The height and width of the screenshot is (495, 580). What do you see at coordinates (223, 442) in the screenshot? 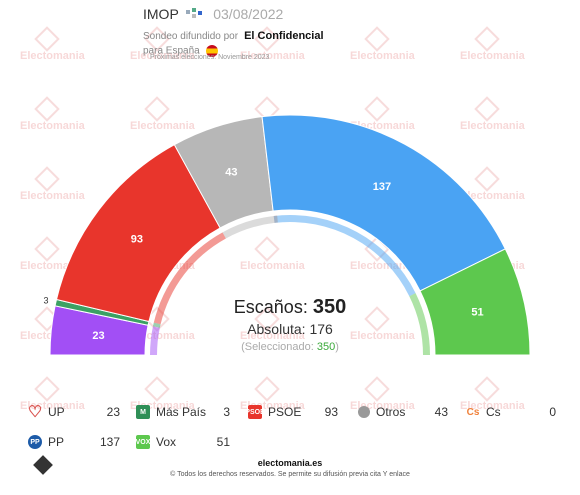
I see `legend-value: 51` at bounding box center [223, 442].